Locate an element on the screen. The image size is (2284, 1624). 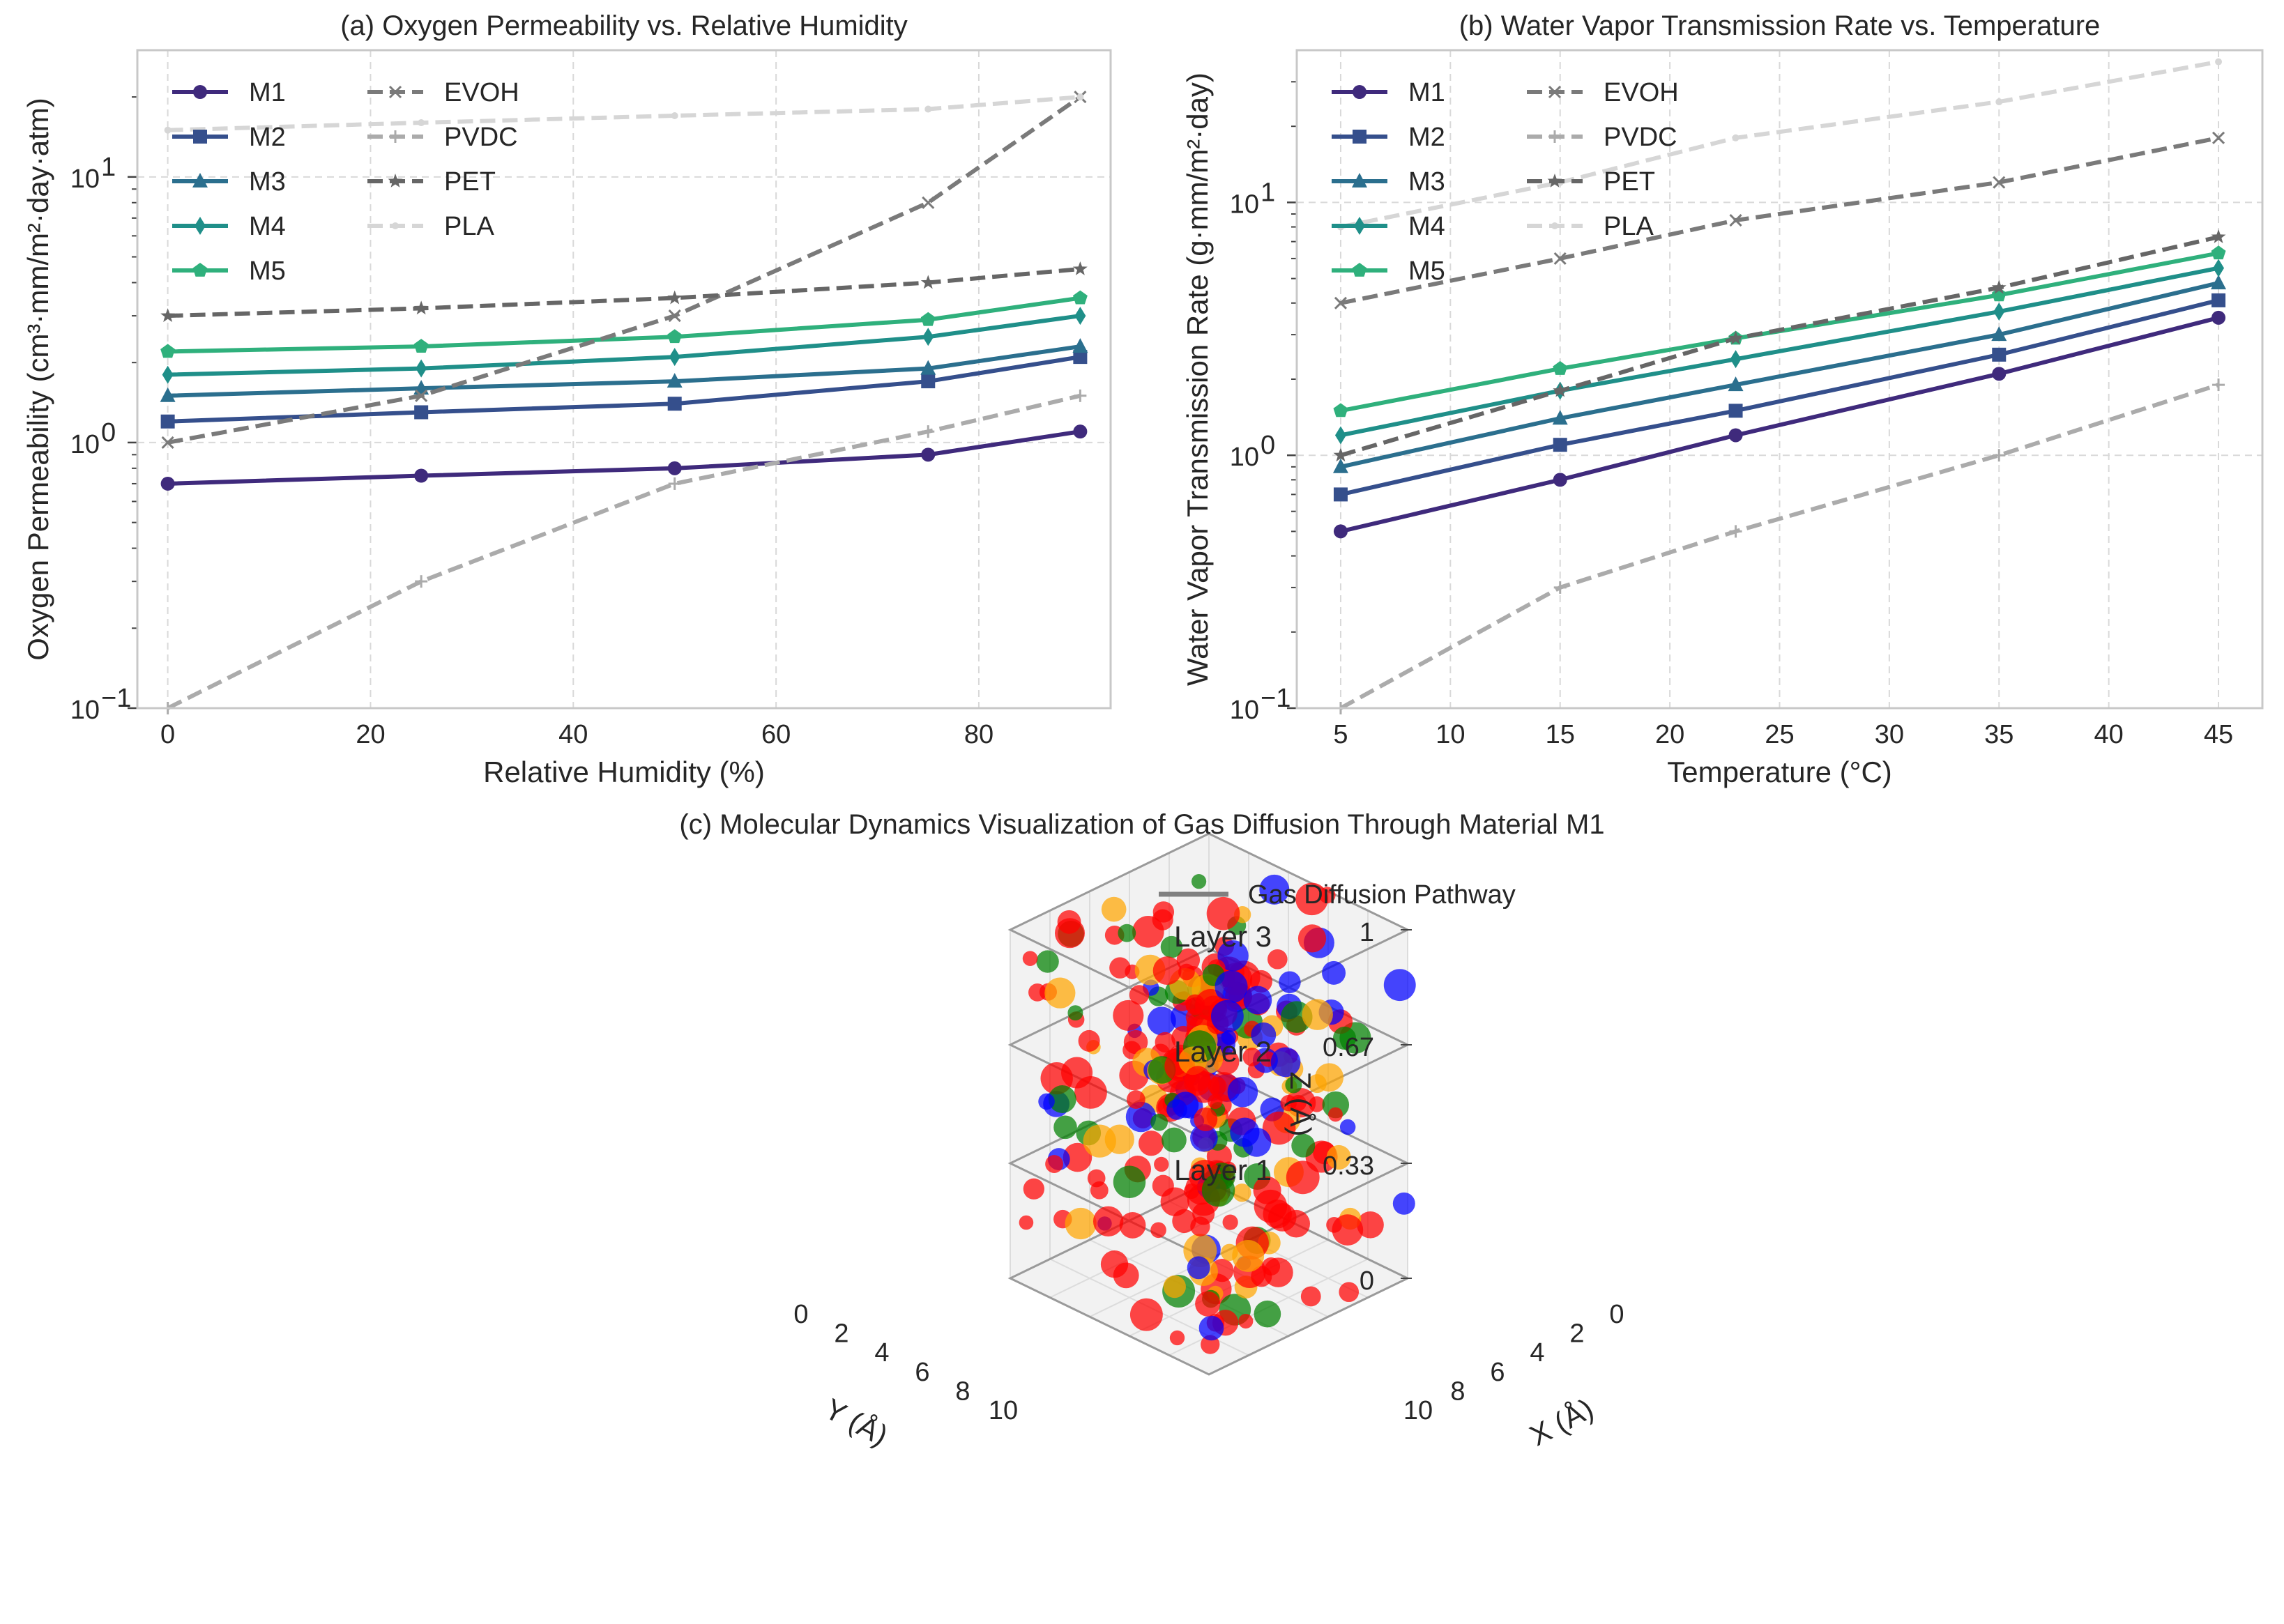
legend-item-m1: M1 is located at coordinates (1388, 92).